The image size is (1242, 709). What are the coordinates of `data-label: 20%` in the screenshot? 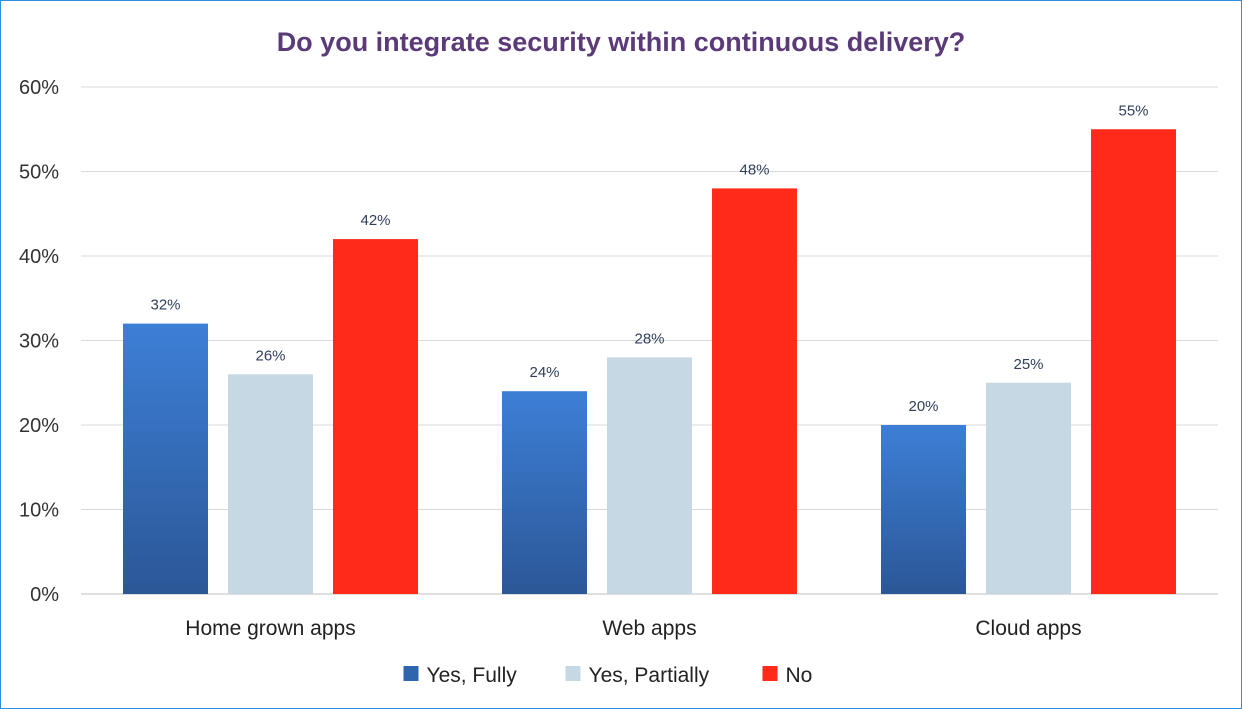 It's located at (923, 406).